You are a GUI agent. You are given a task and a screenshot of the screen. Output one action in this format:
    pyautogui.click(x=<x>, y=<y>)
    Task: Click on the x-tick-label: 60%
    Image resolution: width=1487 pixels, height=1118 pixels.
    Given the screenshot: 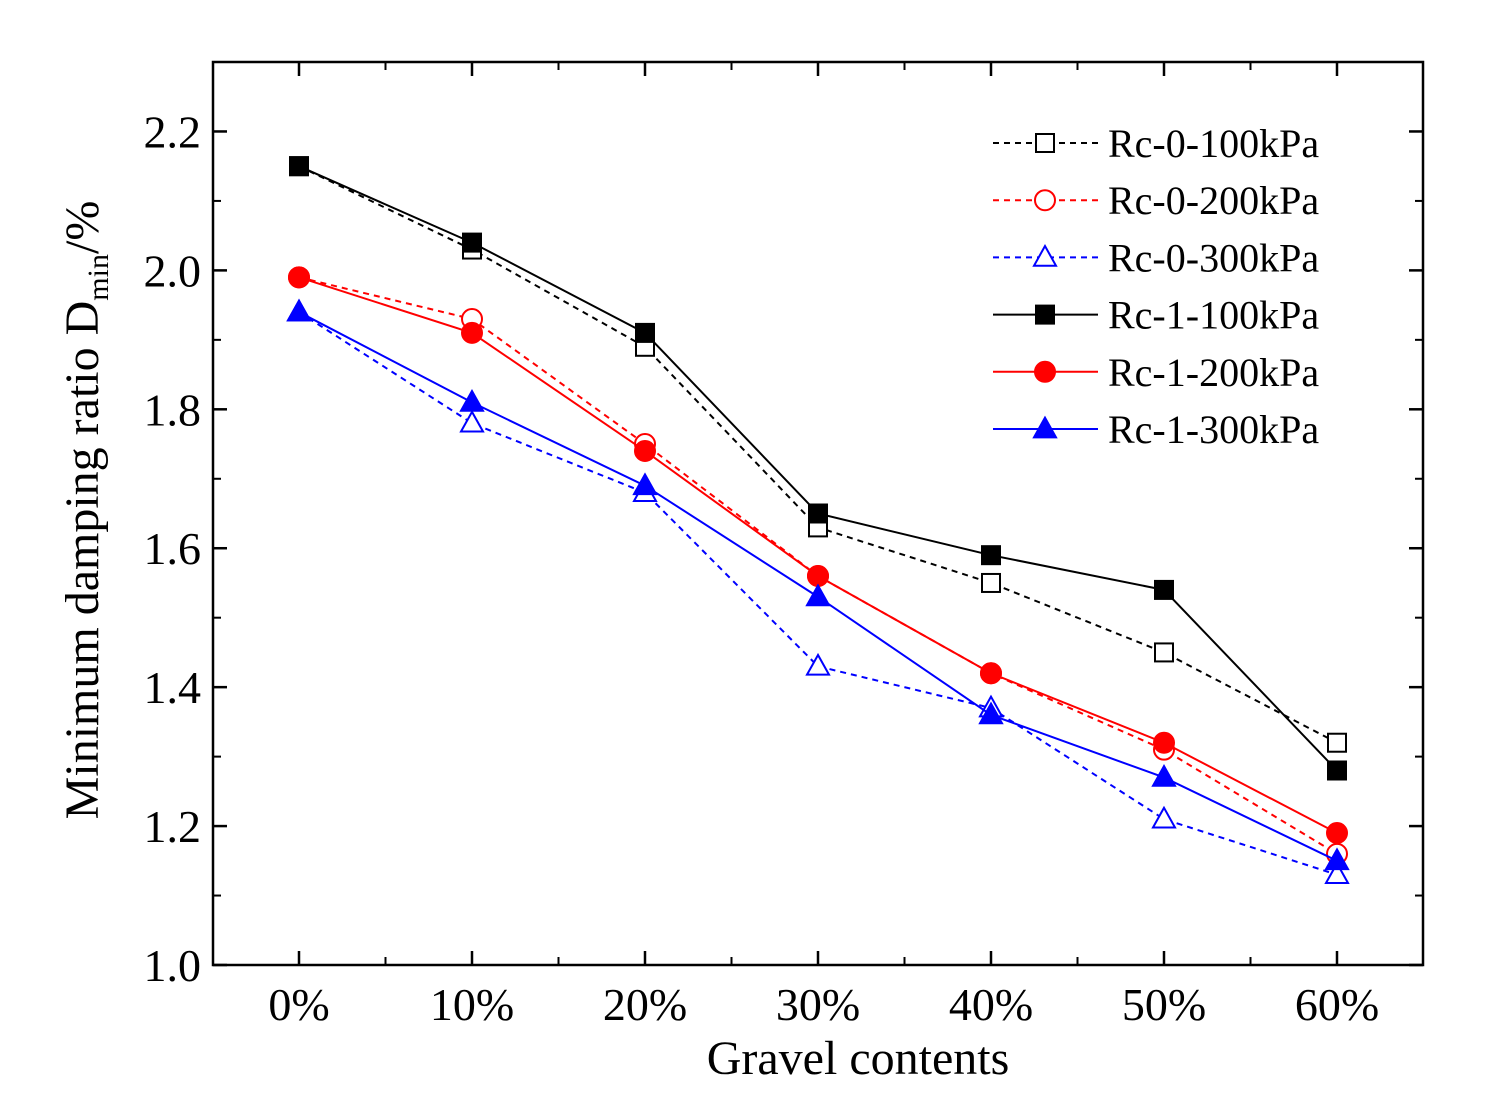 What is the action you would take?
    pyautogui.click(x=1337, y=1004)
    